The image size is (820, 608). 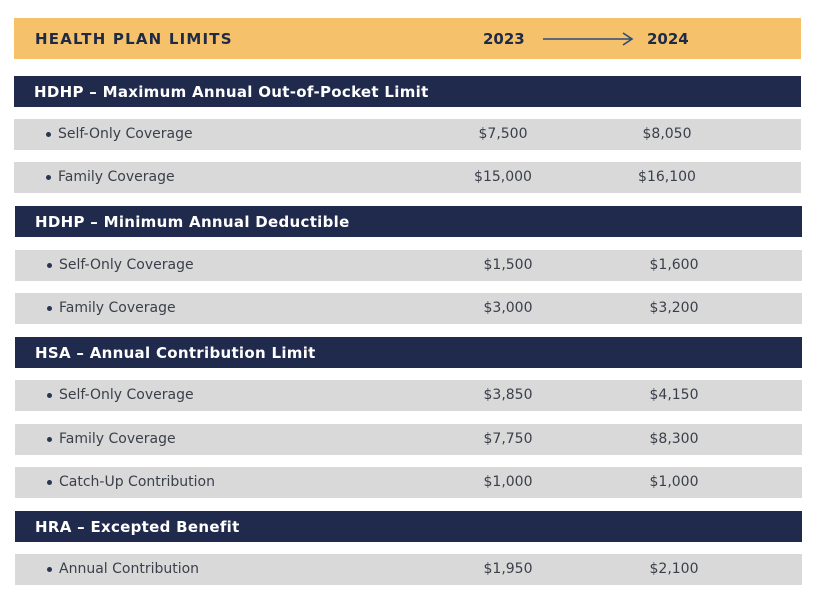 I want to click on section-title: HSA – Annual Contribution Limit, so click(x=175, y=353).